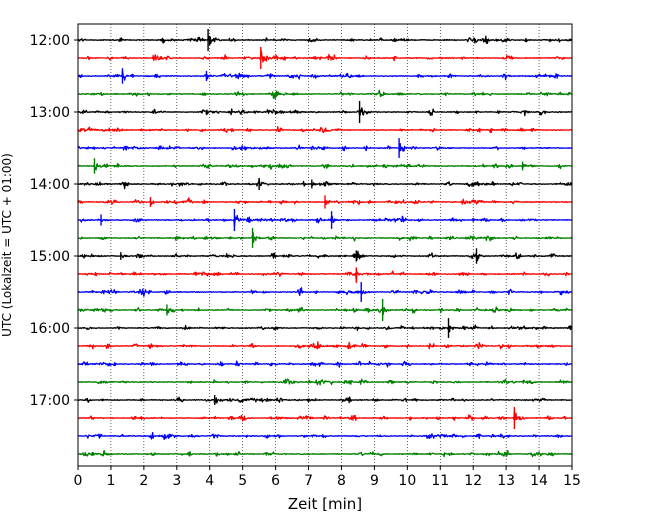 The height and width of the screenshot is (520, 650). What do you see at coordinates (407, 481) in the screenshot?
I see `x-tick-label: 10` at bounding box center [407, 481].